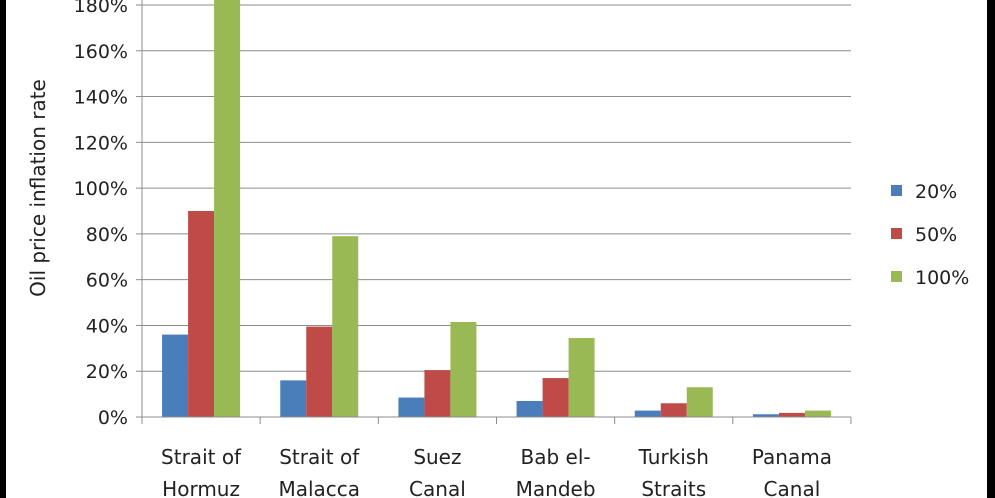 The height and width of the screenshot is (498, 995). I want to click on x-category-label: Turkish, so click(673, 457).